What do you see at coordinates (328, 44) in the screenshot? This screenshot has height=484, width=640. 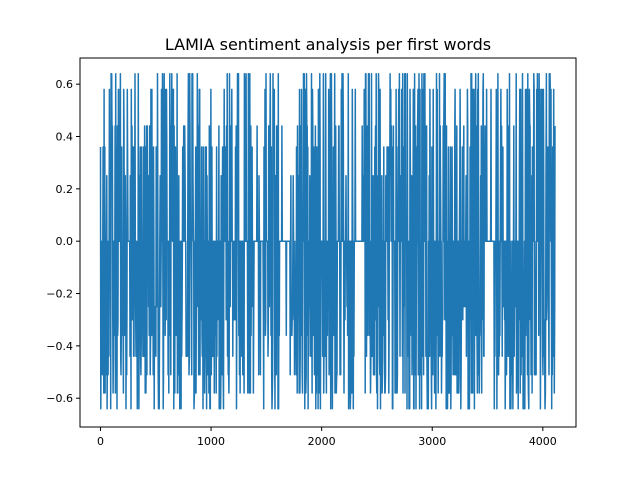 I see `chart-title: LAMIA sentiment analysis per first words` at bounding box center [328, 44].